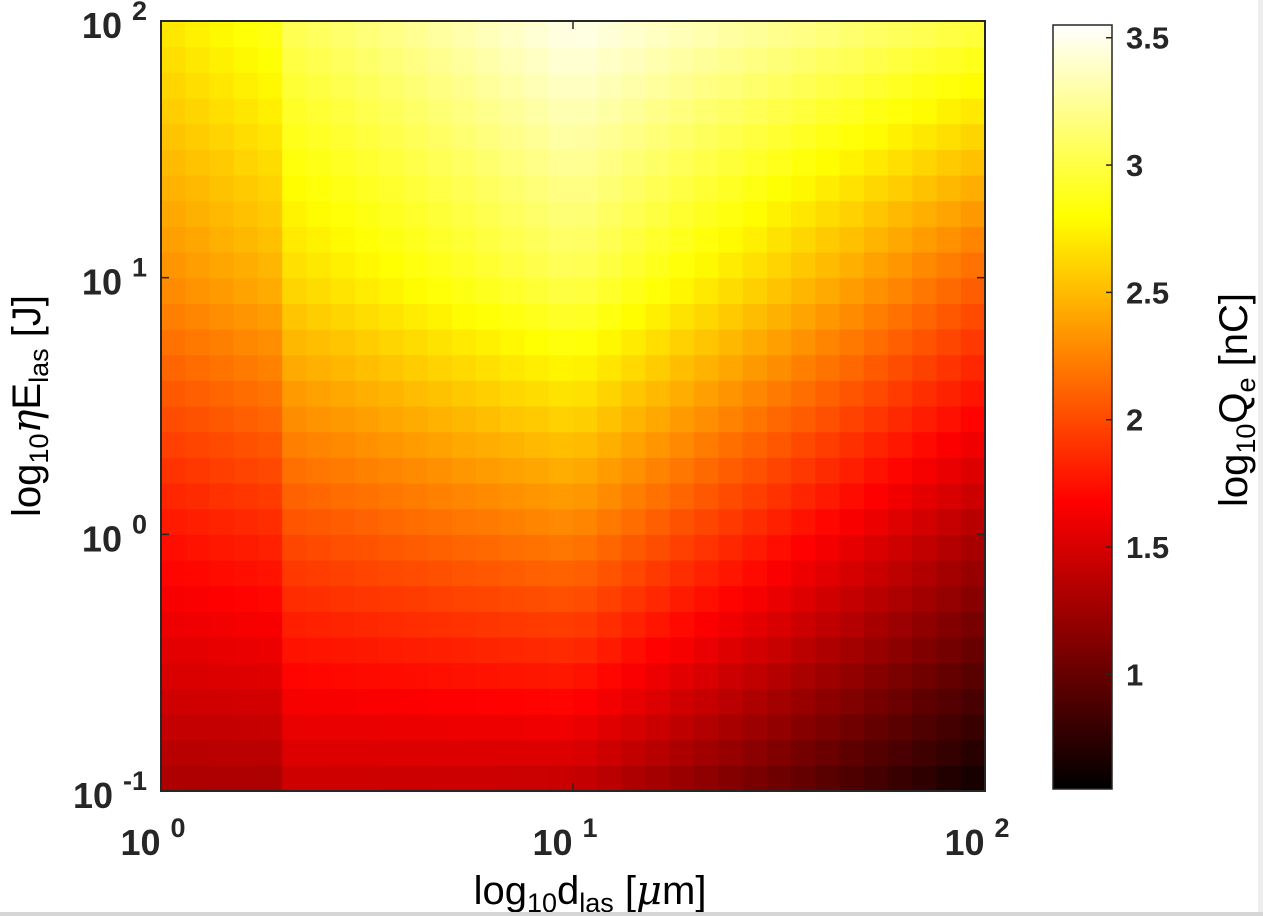  Describe the element at coordinates (27, 490) in the screenshot. I see `y-label-prefix: log` at that location.